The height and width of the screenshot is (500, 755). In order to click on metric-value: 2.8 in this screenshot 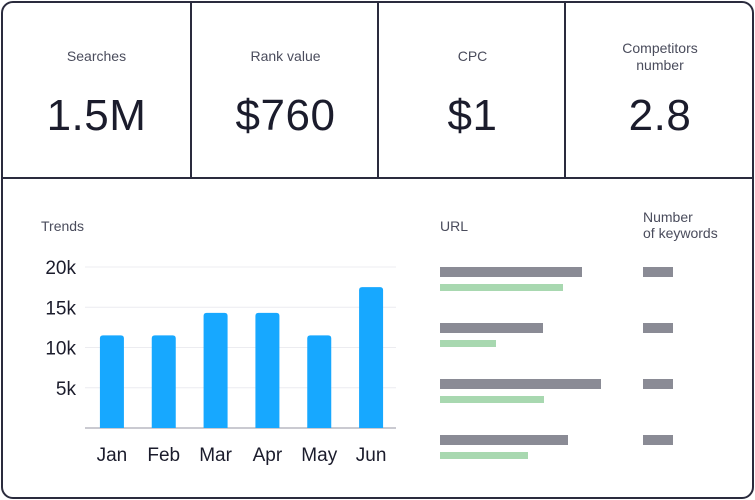, I will do `click(660, 115)`.